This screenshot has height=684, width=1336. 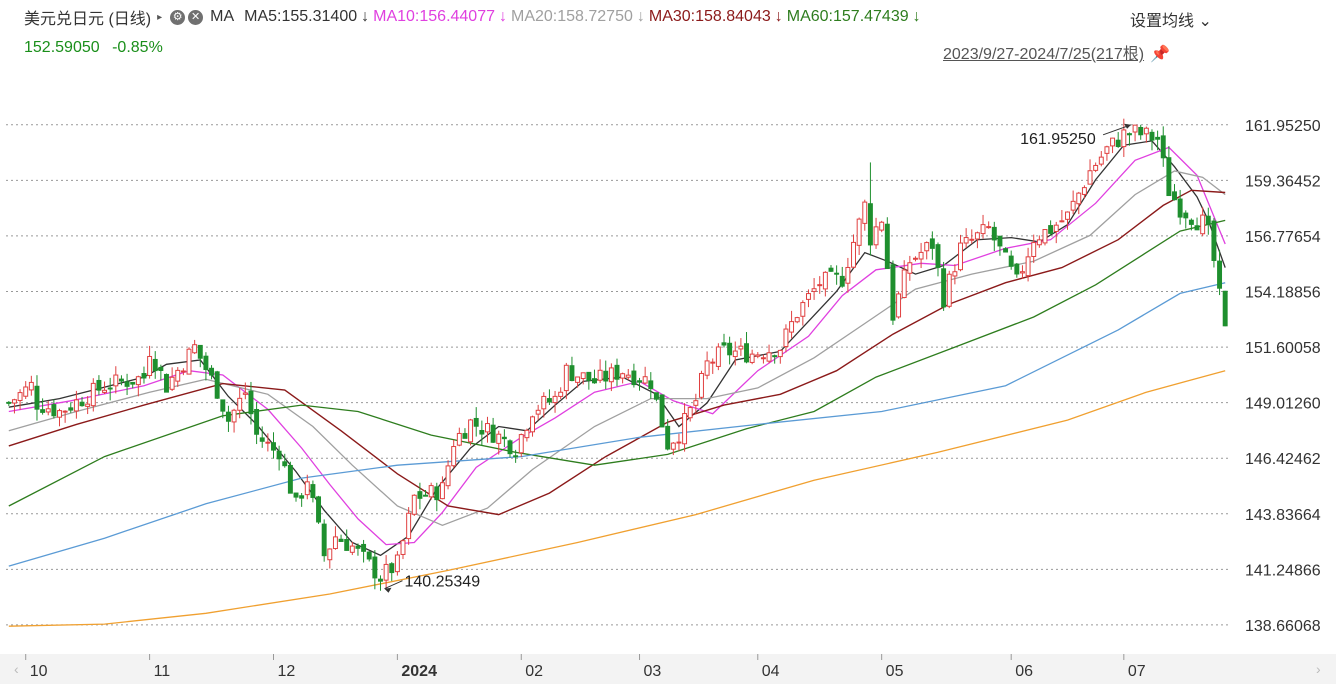 What do you see at coordinates (1283, 570) in the screenshot?
I see `y-tick-label: 141.24866` at bounding box center [1283, 570].